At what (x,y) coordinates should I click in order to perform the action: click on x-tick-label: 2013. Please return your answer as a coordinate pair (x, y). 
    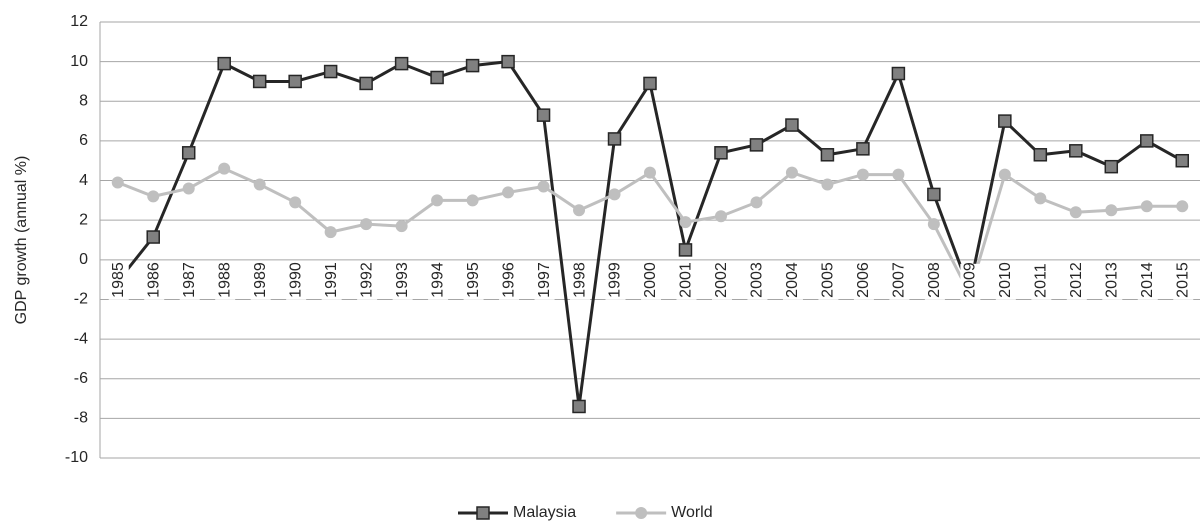
    Looking at the image, I should click on (1112, 280).